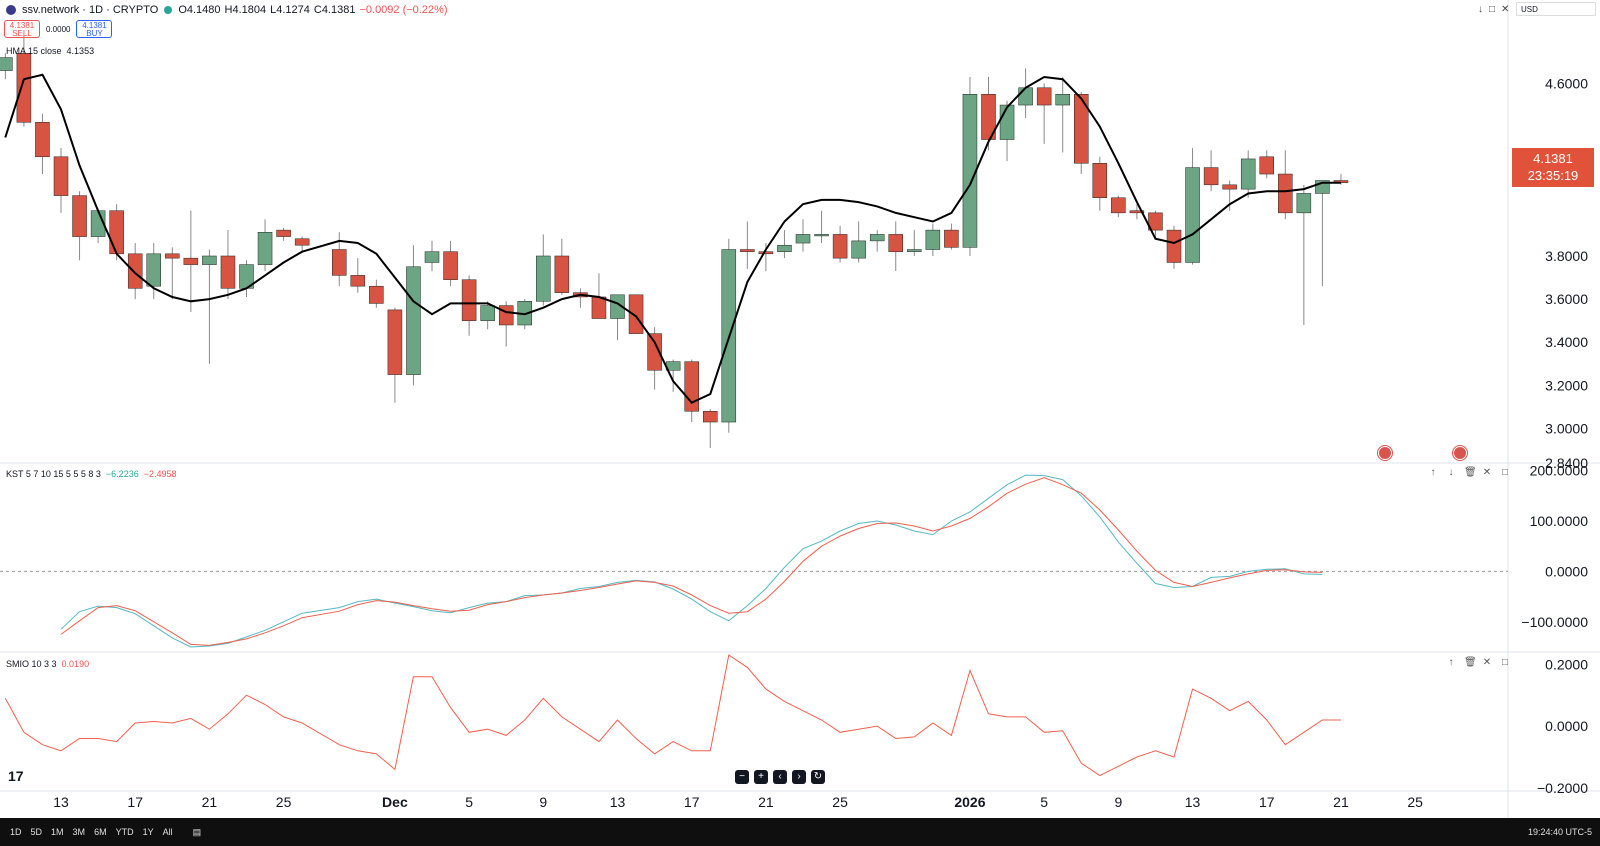 The height and width of the screenshot is (846, 1600). What do you see at coordinates (16, 832) in the screenshot?
I see `range-button-1d: 1D` at bounding box center [16, 832].